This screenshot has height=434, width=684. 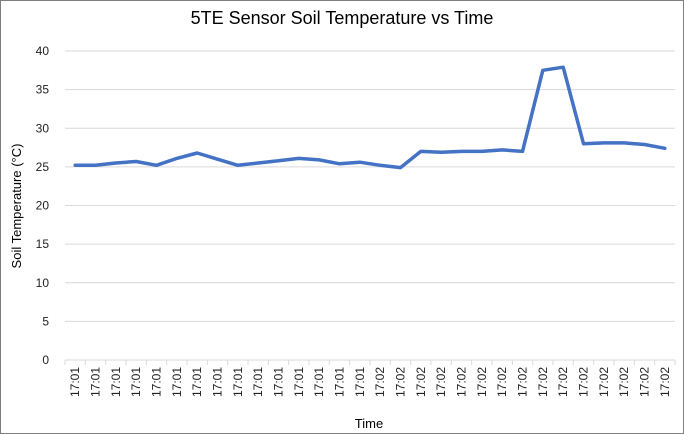 I want to click on y-tick-label: 15, so click(x=43, y=244).